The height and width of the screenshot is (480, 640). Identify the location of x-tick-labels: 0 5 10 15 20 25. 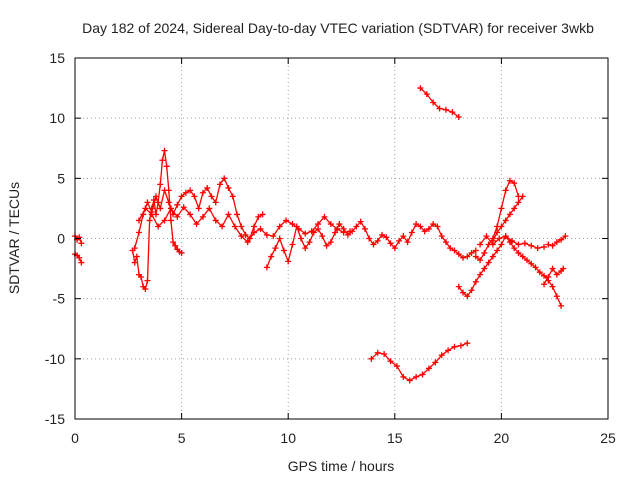
(343, 438).